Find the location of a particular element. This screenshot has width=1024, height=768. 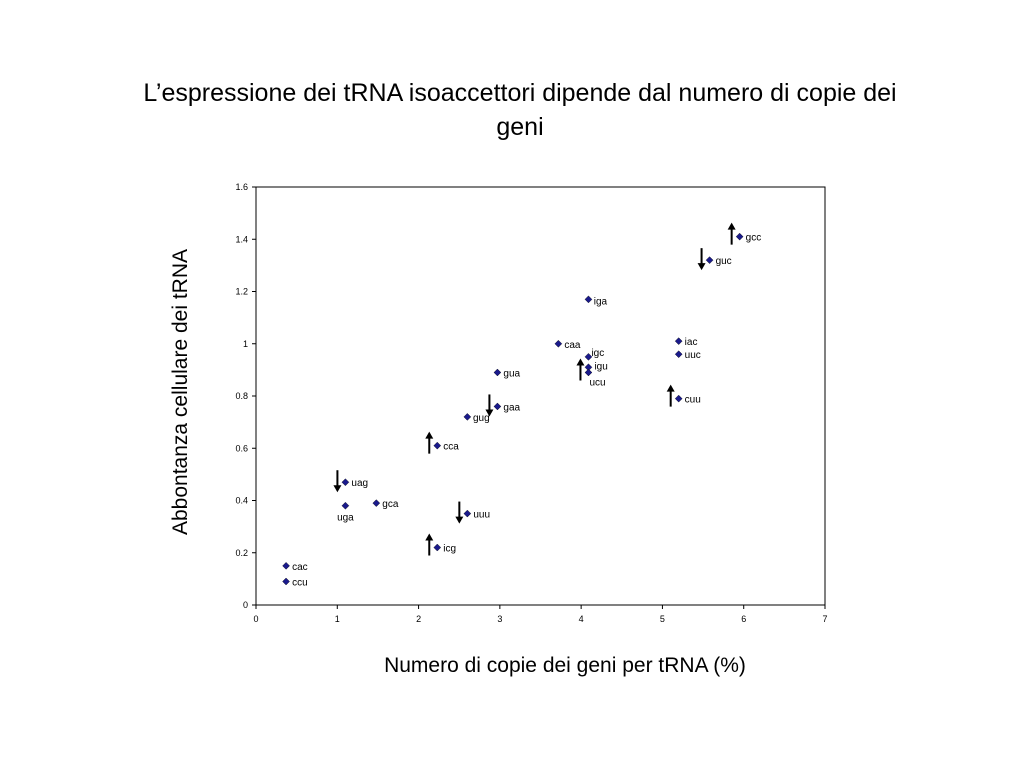

data-point-group: ucu is located at coordinates (591, 373).